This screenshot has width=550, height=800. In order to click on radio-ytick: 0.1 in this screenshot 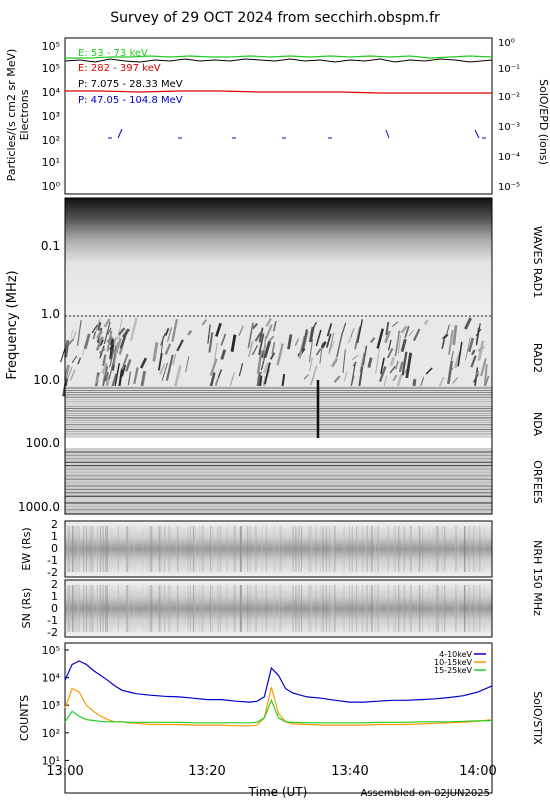, I will do `click(50, 246)`.